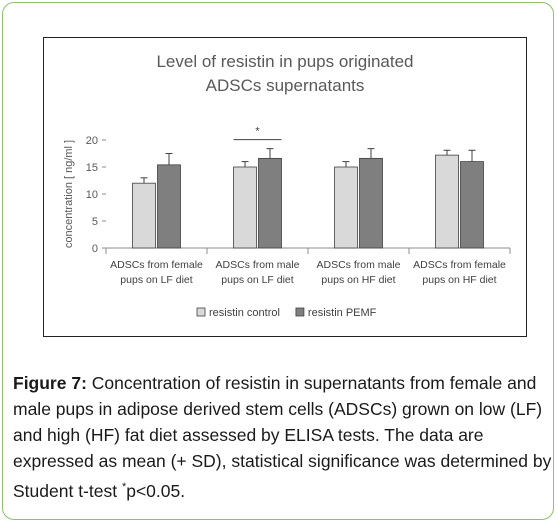 The height and width of the screenshot is (524, 558). Describe the element at coordinates (69, 194) in the screenshot. I see `y-axis-label: concentration [ ng/ml ]` at that location.